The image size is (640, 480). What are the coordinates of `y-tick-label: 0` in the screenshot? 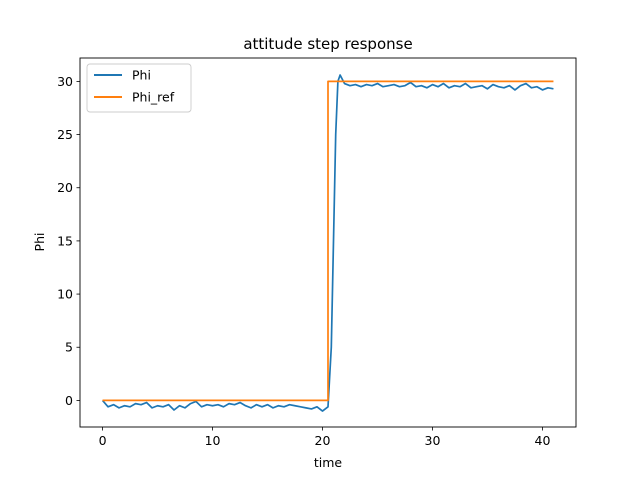 It's located at (69, 400).